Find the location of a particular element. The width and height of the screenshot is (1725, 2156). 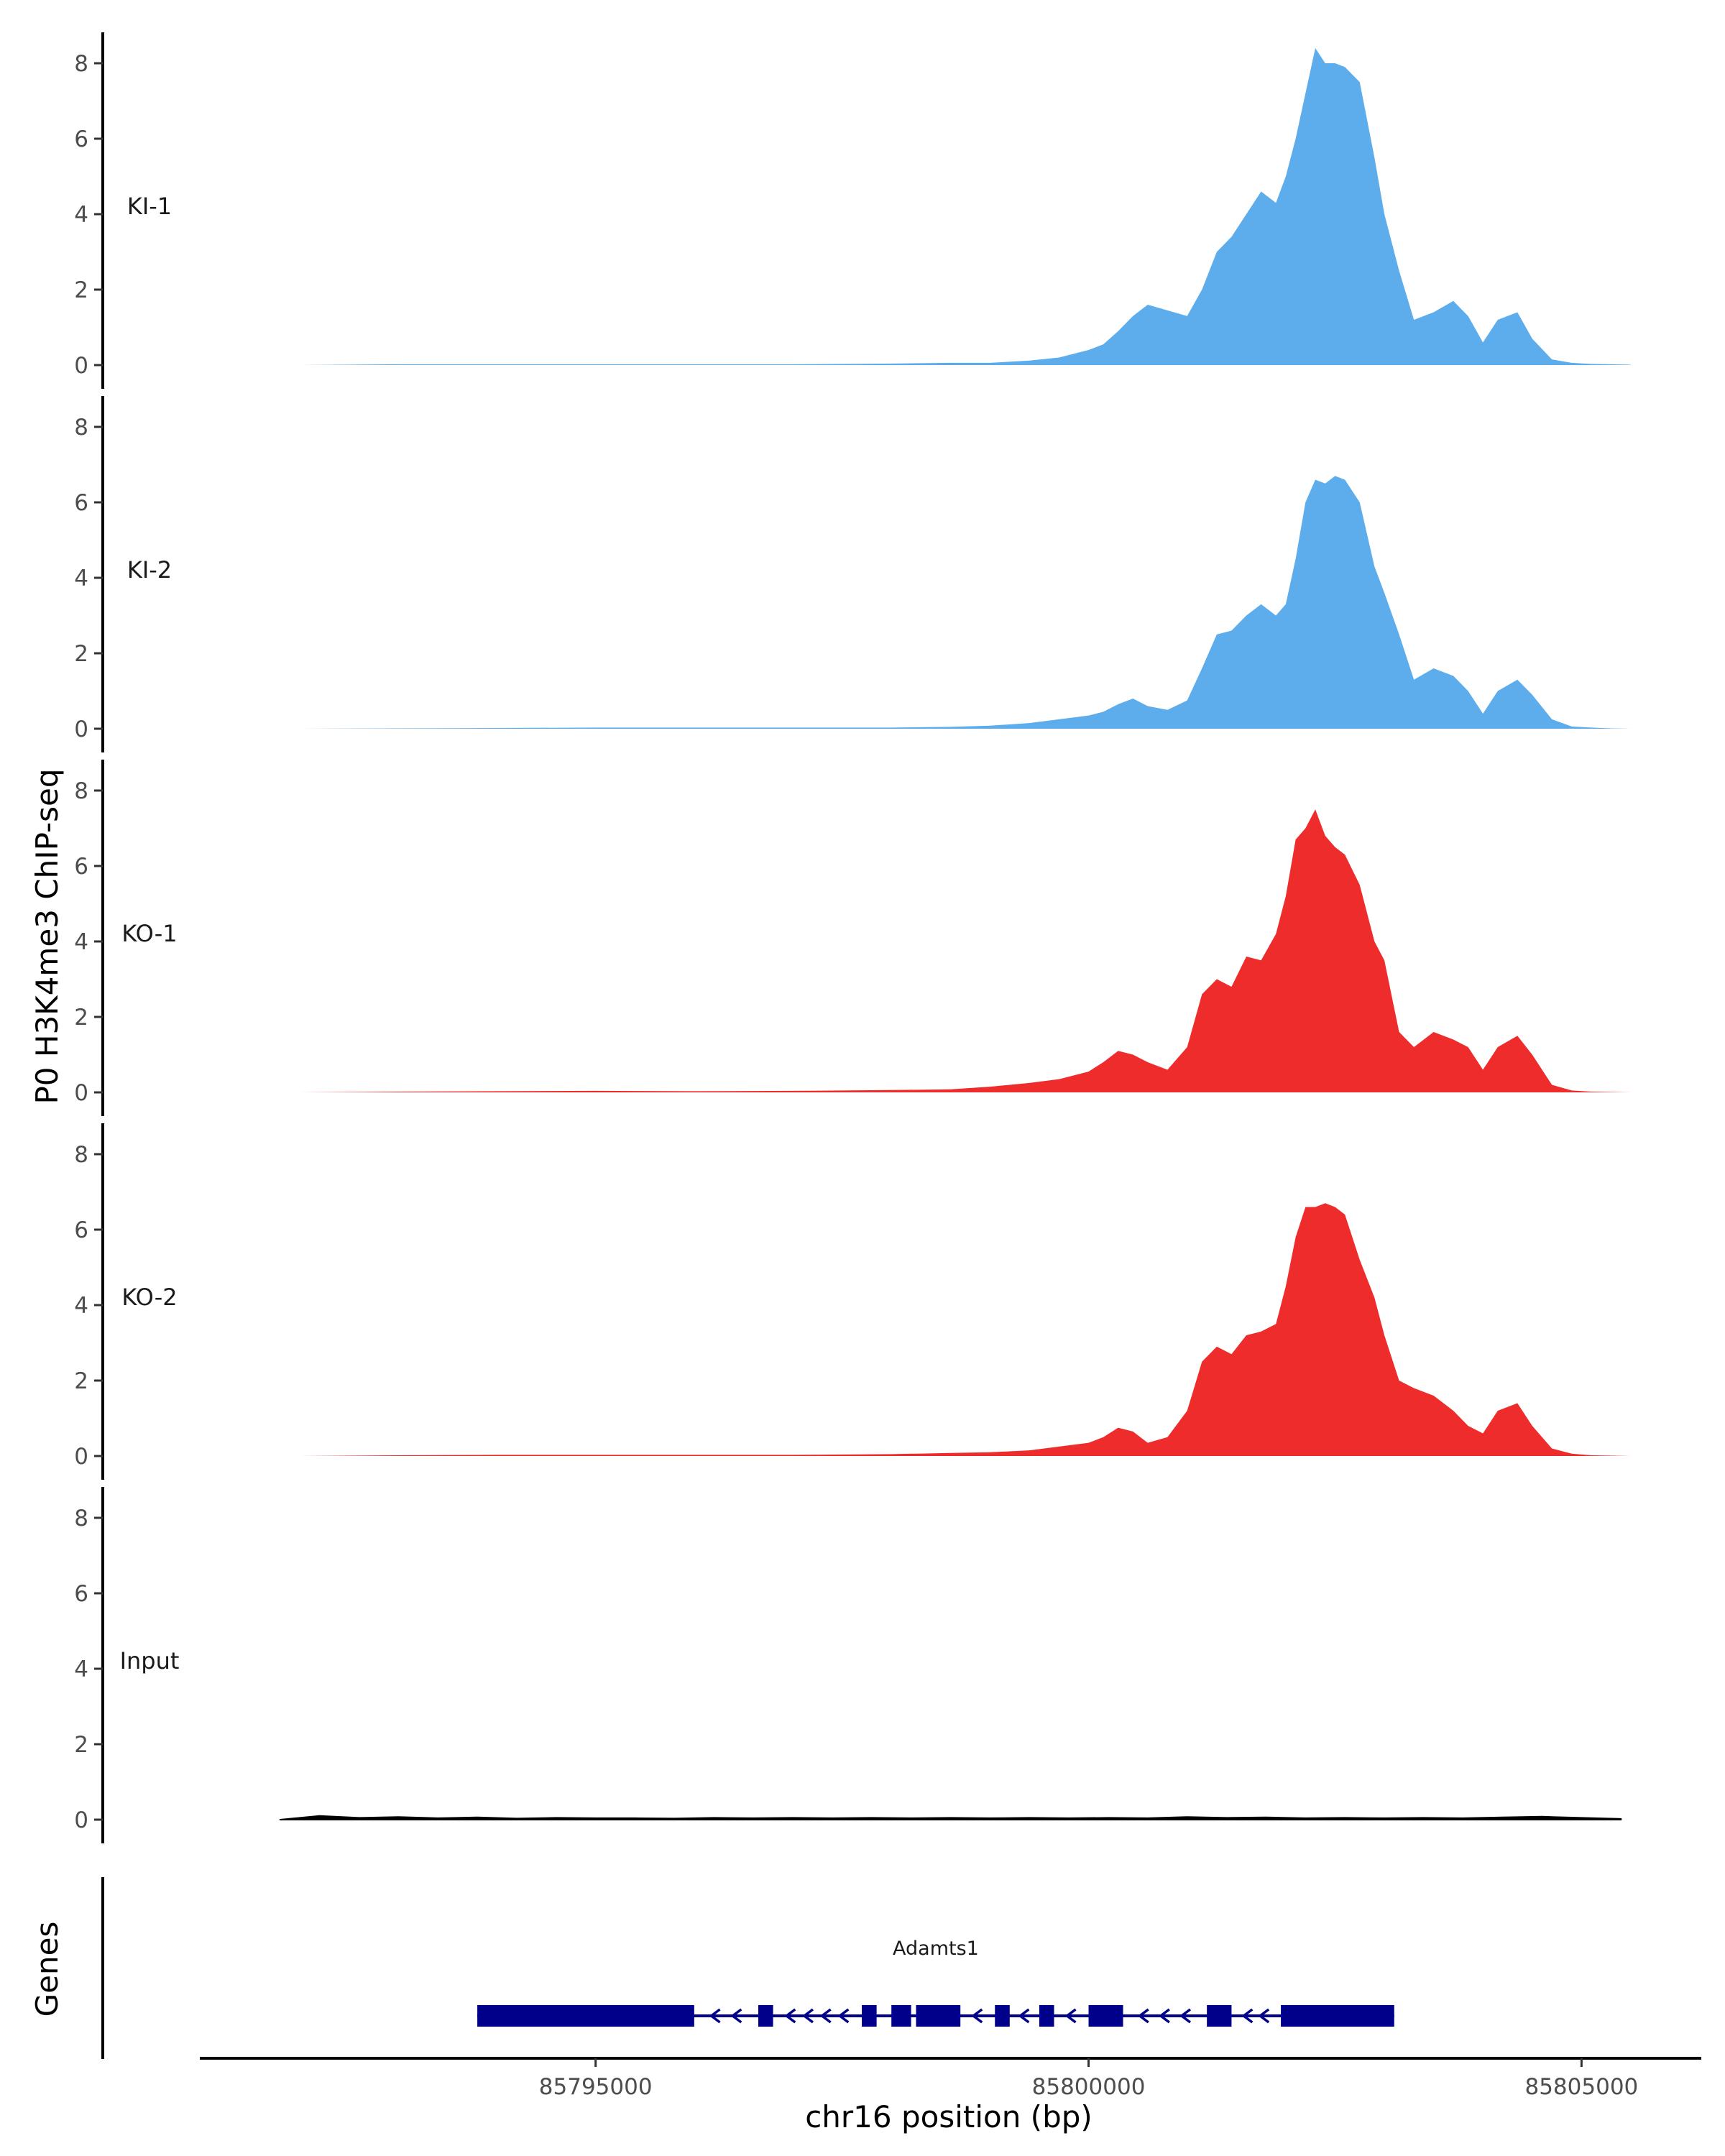

track-ki-2: 0 2 4 6 8 KI-2 is located at coordinates (853, 574).